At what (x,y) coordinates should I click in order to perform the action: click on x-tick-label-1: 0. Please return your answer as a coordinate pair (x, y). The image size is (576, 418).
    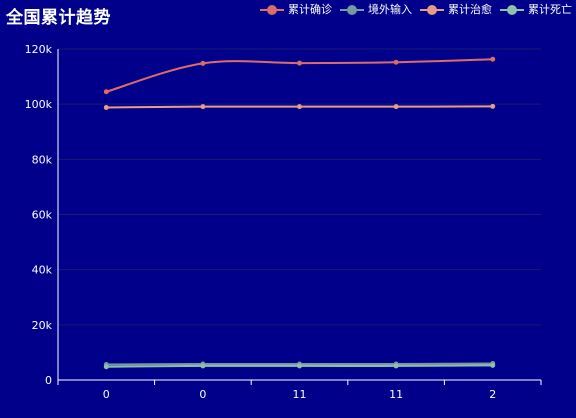
    Looking at the image, I should click on (202, 394).